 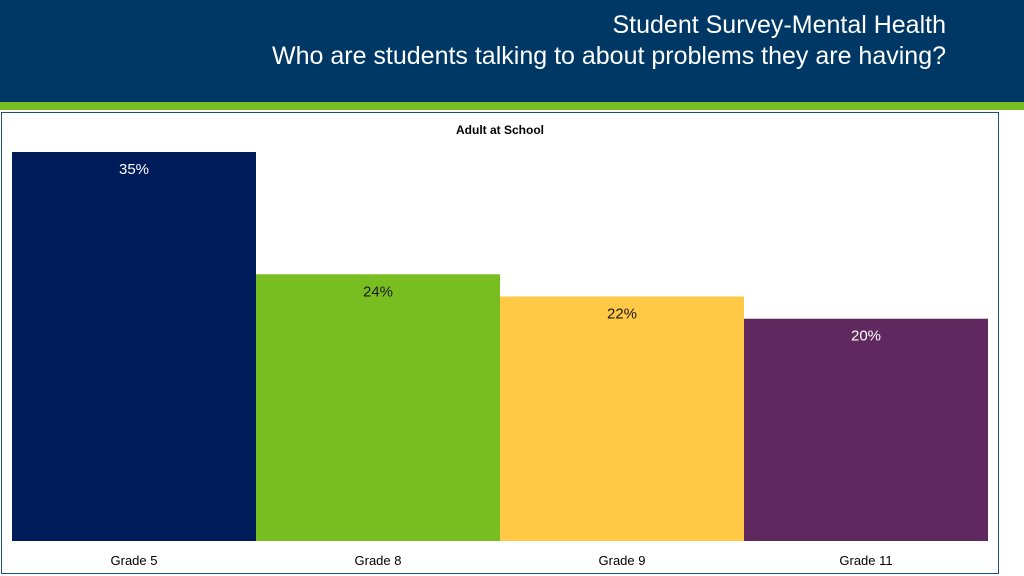 What do you see at coordinates (866, 336) in the screenshot?
I see `data-label: 20%` at bounding box center [866, 336].